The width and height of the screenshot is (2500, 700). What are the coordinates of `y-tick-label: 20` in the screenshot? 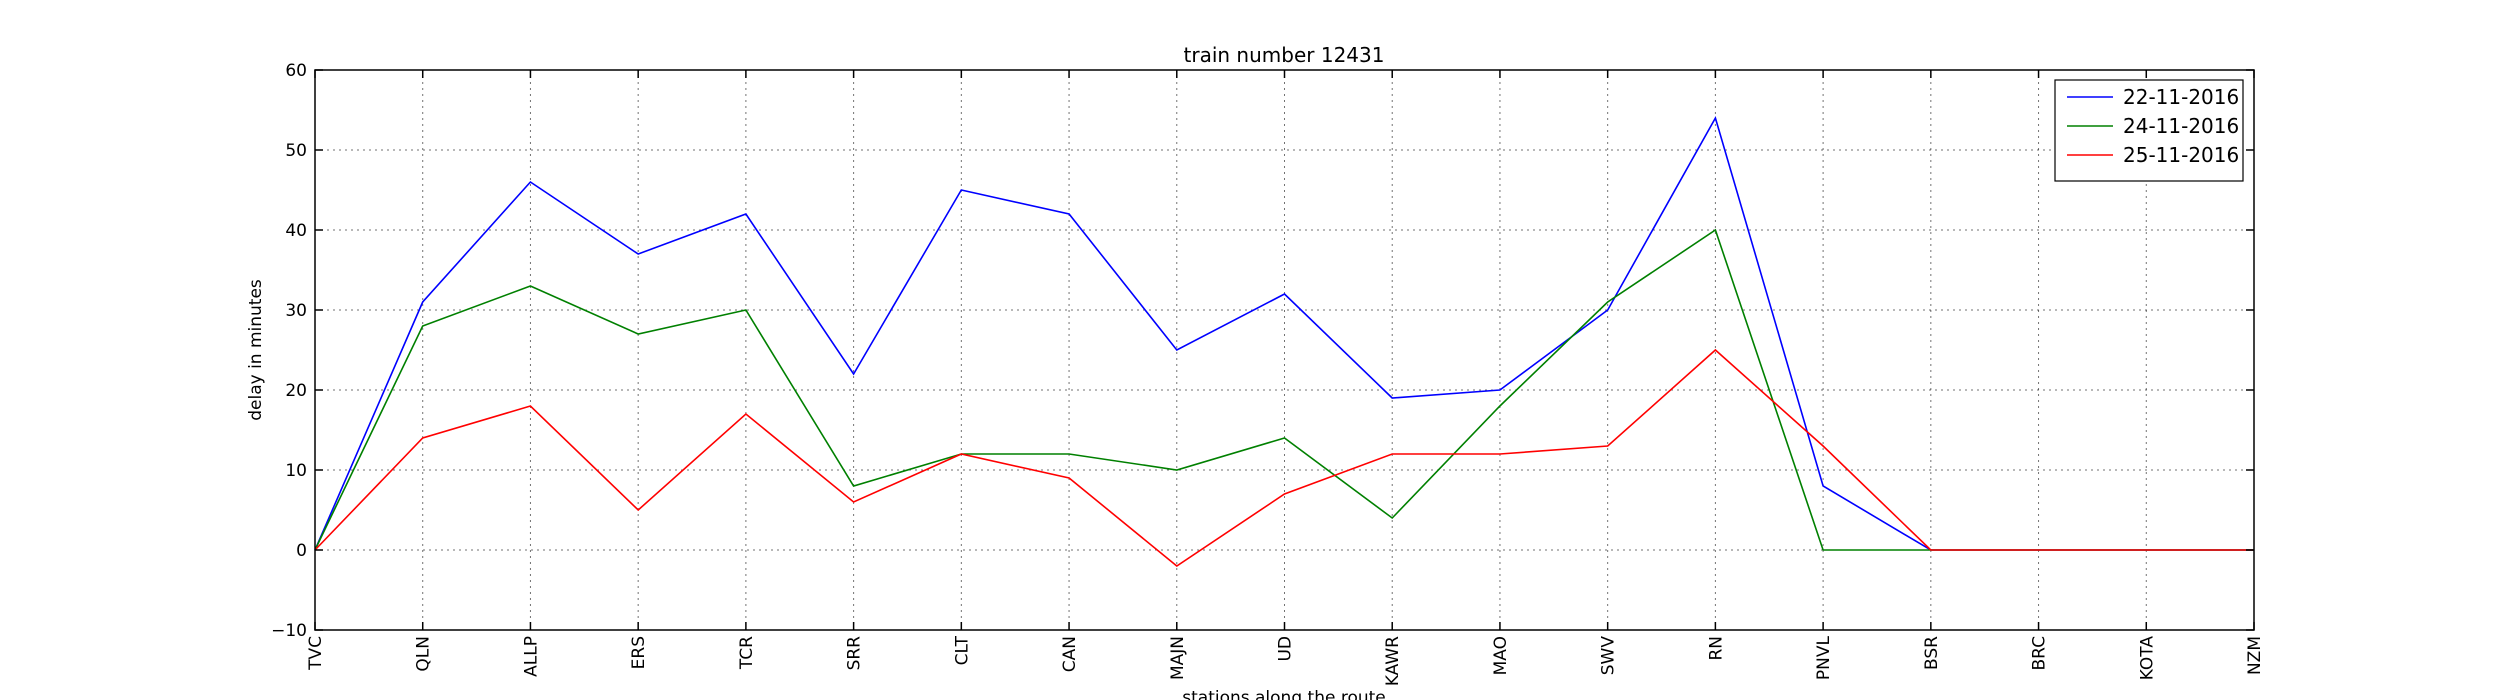 It's located at (296, 391).